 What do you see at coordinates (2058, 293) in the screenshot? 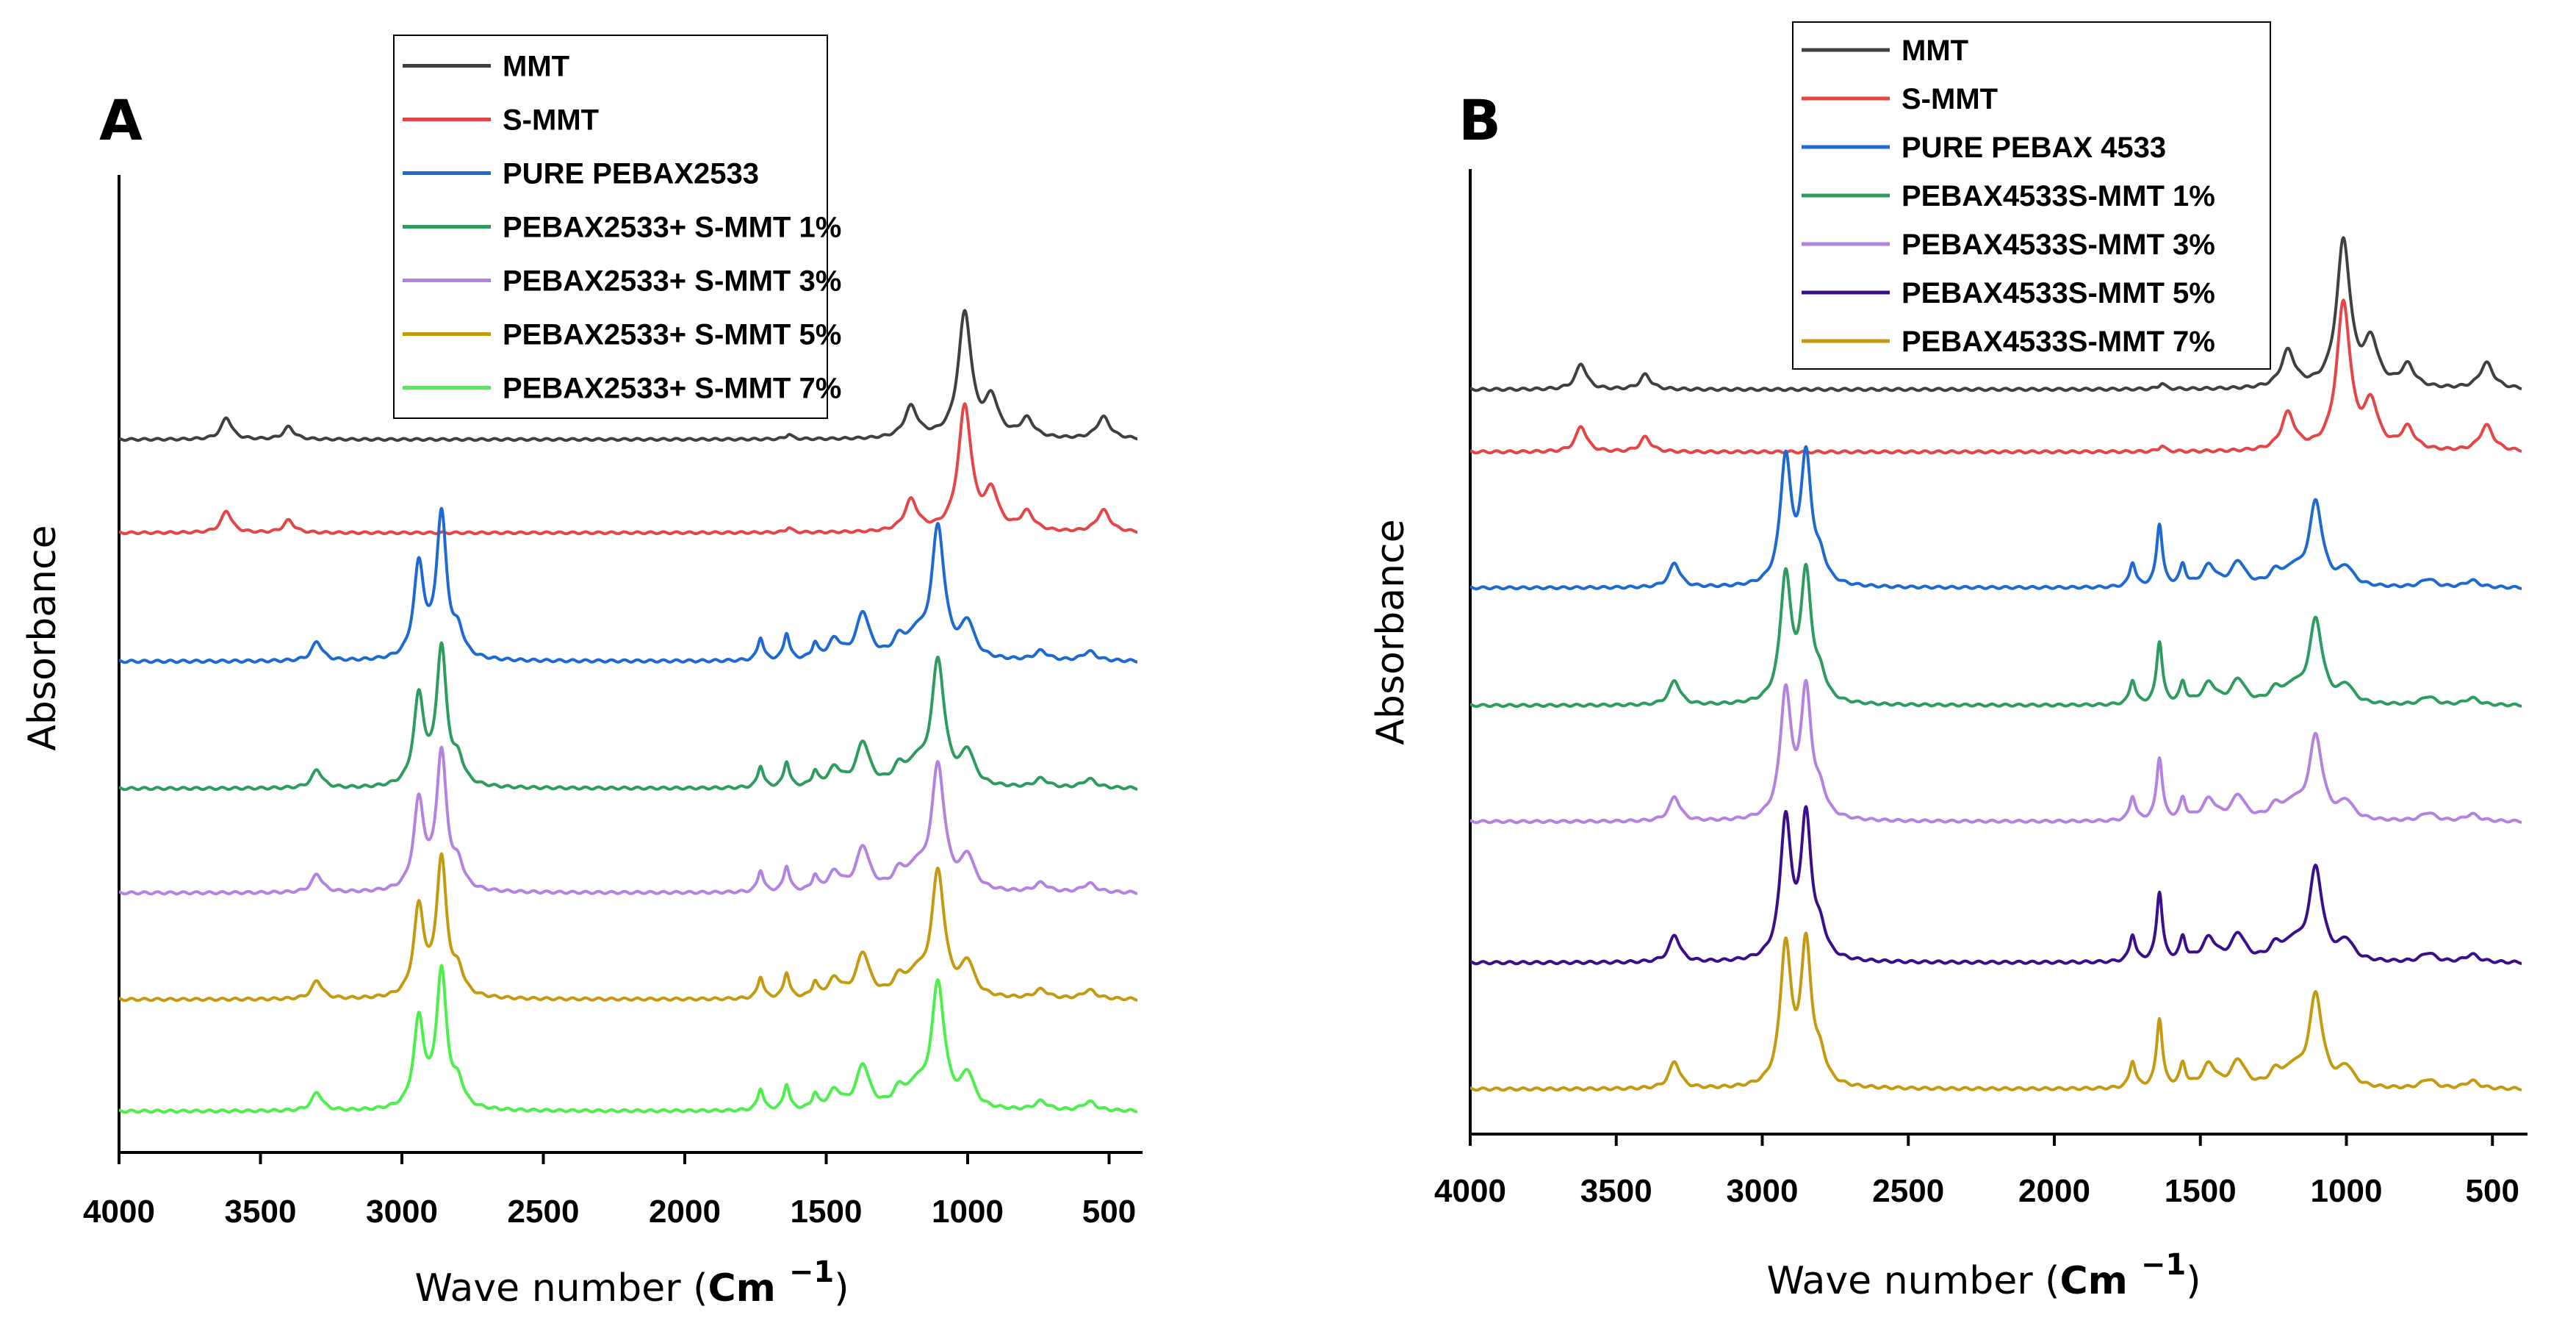
I see `legend-label: PEBAX4533S-MMT 5%` at bounding box center [2058, 293].